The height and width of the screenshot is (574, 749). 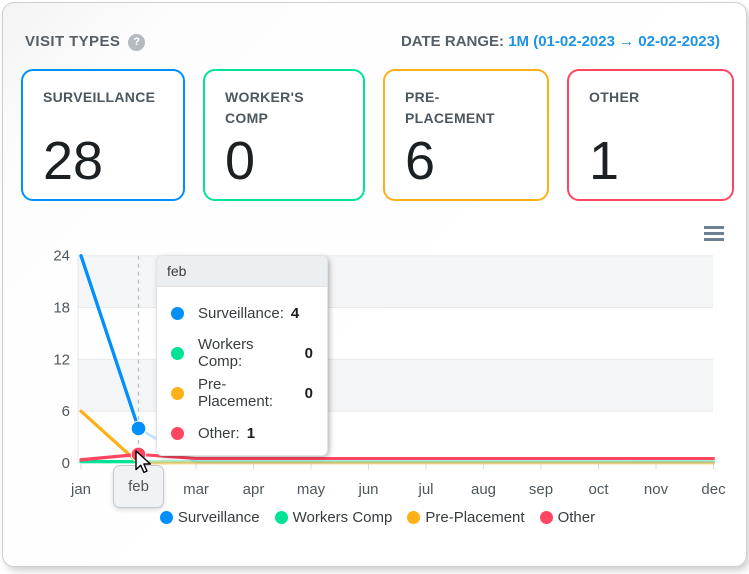 What do you see at coordinates (226, 353) in the screenshot?
I see `tooltip-label: Workers Comp:` at bounding box center [226, 353].